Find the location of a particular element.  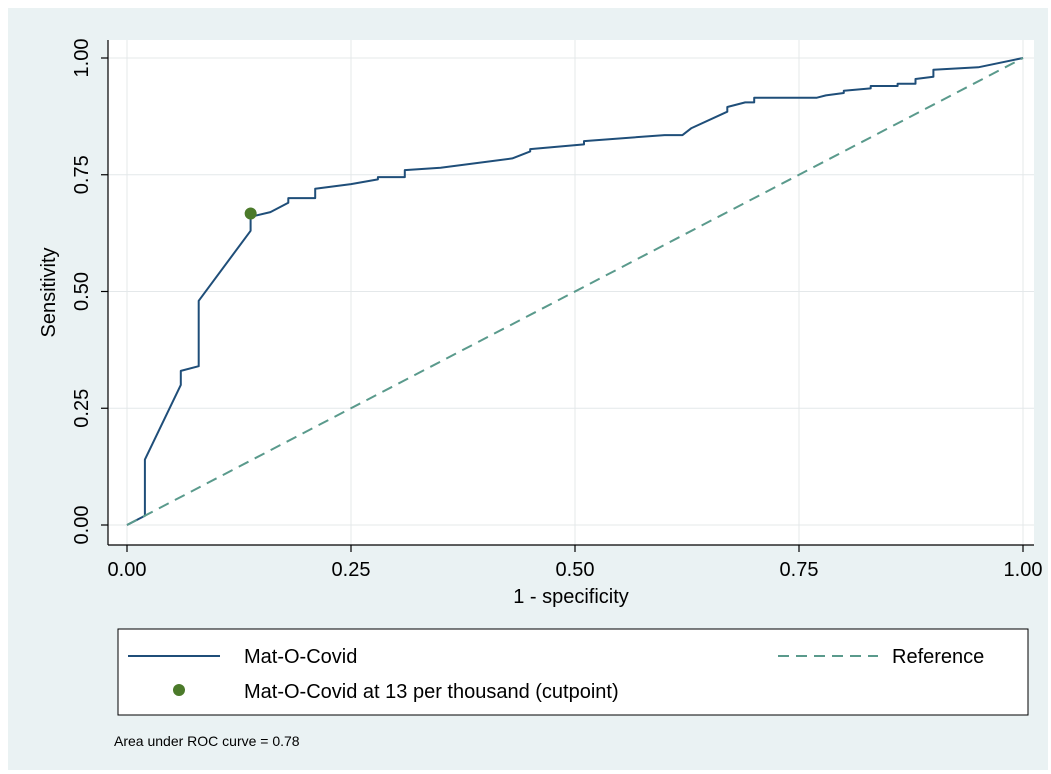

legend-box is located at coordinates (573, 672).